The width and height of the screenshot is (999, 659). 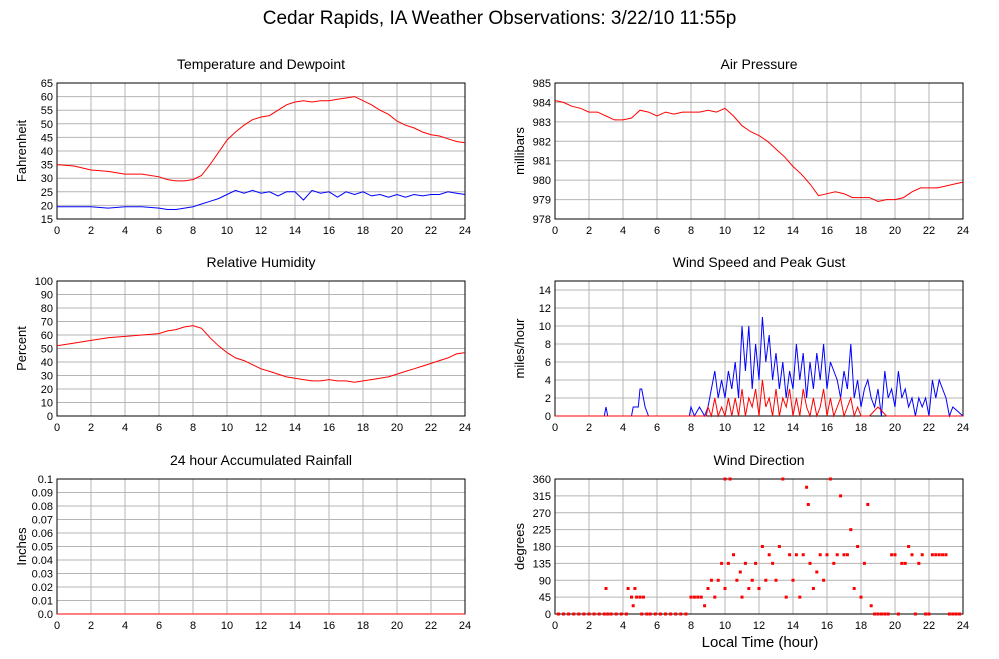 What do you see at coordinates (548, 417) in the screenshot?
I see `y-tick-label: 0` at bounding box center [548, 417].